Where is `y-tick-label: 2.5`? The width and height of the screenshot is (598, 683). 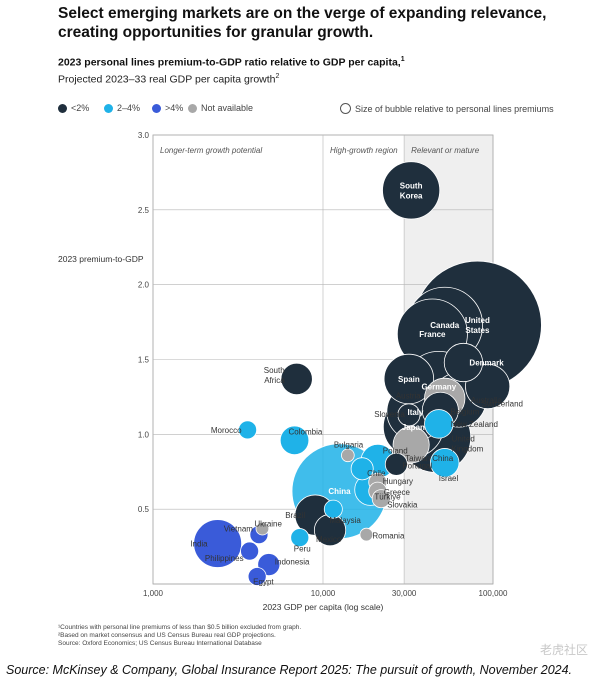
y-tick-label: 2.5 is located at coordinates (144, 210).